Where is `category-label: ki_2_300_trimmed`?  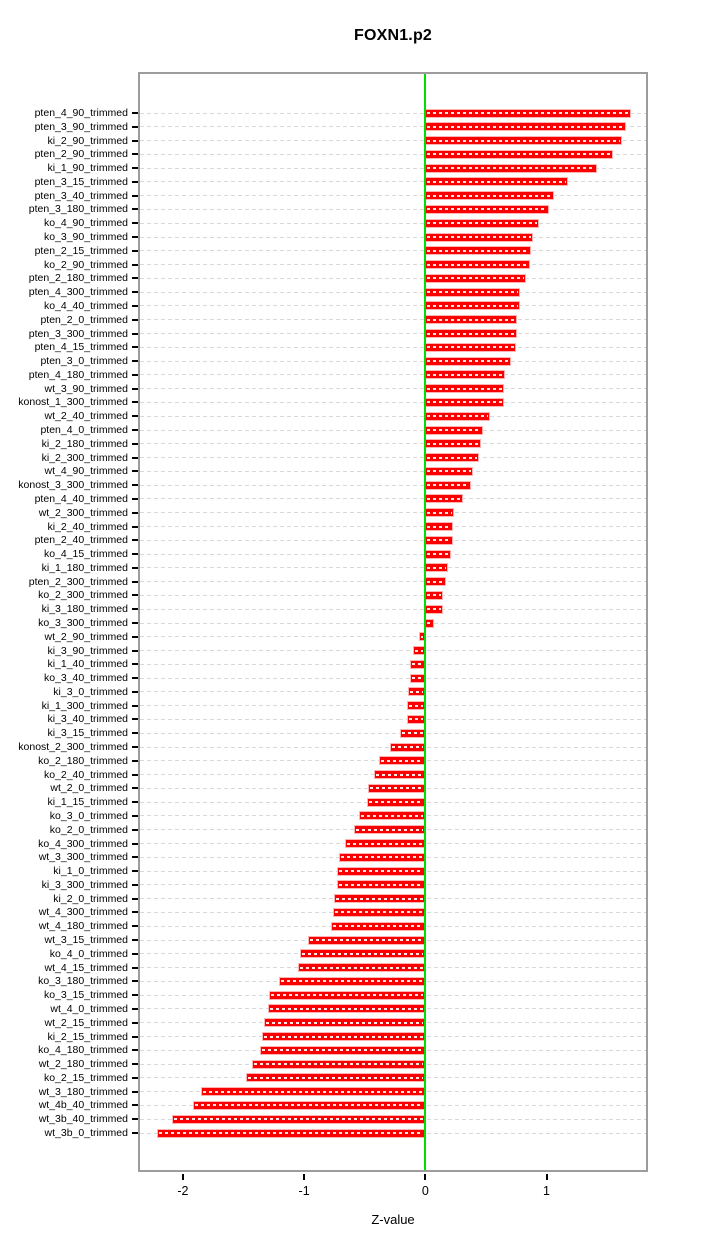
category-label: ki_2_300_trimmed is located at coordinates (84, 457).